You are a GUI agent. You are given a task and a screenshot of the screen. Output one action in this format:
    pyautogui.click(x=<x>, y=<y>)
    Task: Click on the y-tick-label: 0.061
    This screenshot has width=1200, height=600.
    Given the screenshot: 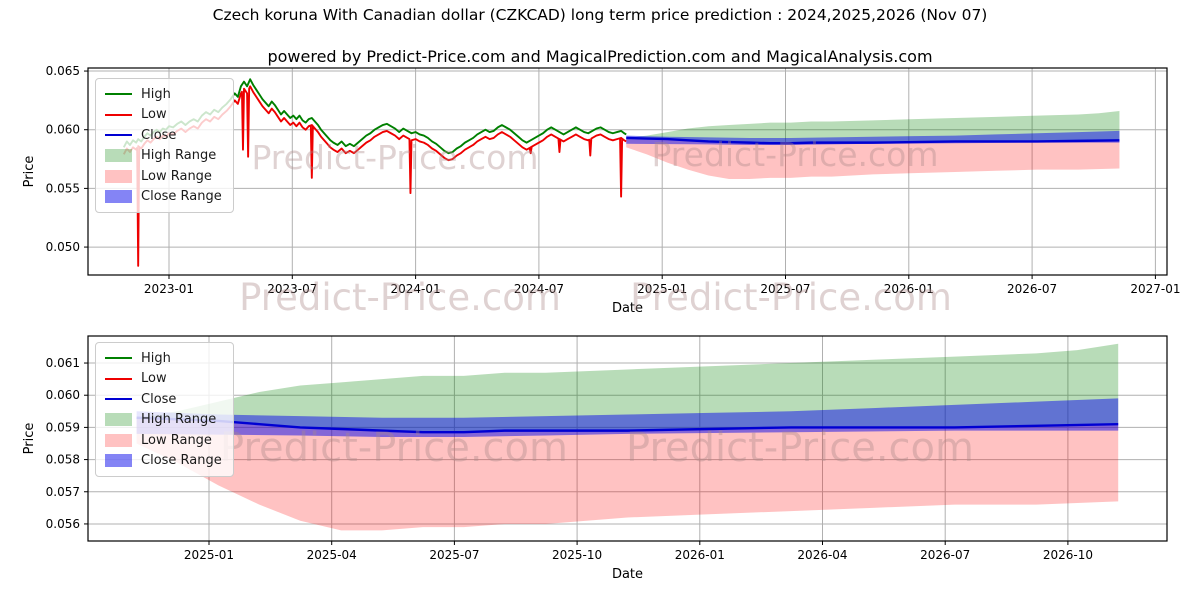 What is the action you would take?
    pyautogui.click(x=63, y=363)
    